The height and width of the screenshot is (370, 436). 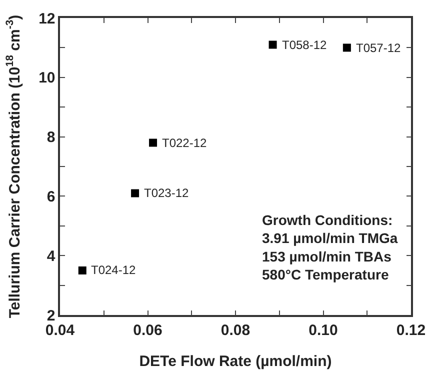 I want to click on y-tick-label: 8, so click(x=51, y=137).